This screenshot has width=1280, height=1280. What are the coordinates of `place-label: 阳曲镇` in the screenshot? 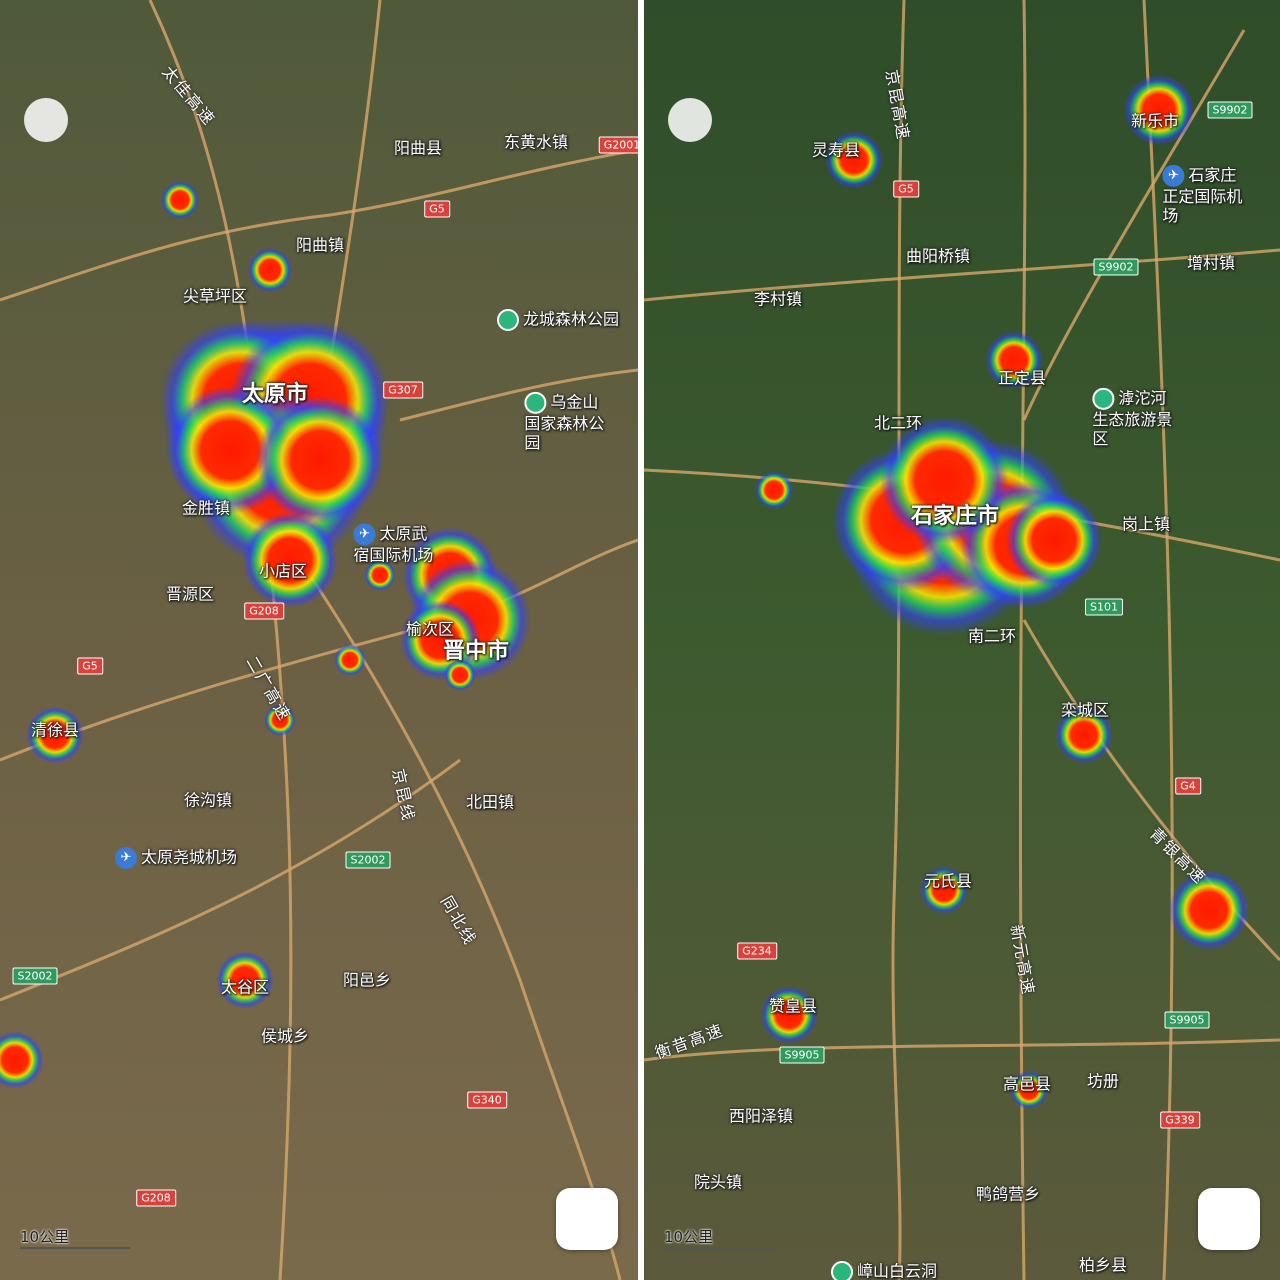 It's located at (320, 245).